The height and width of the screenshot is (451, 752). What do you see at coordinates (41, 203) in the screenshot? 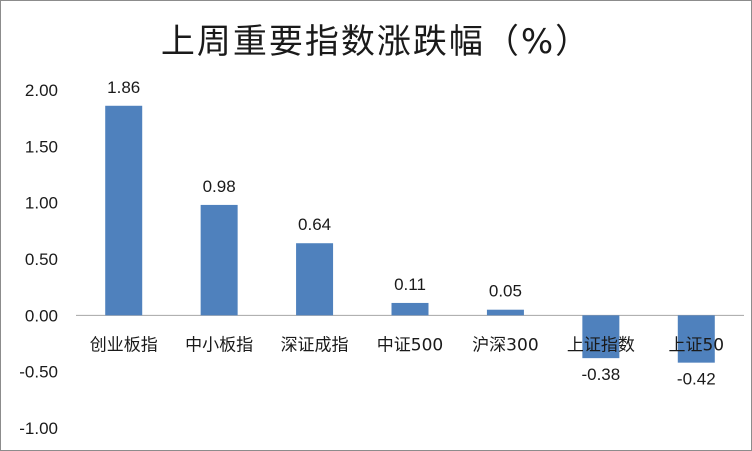
I see `y-tick-label: 1.00` at bounding box center [41, 203].